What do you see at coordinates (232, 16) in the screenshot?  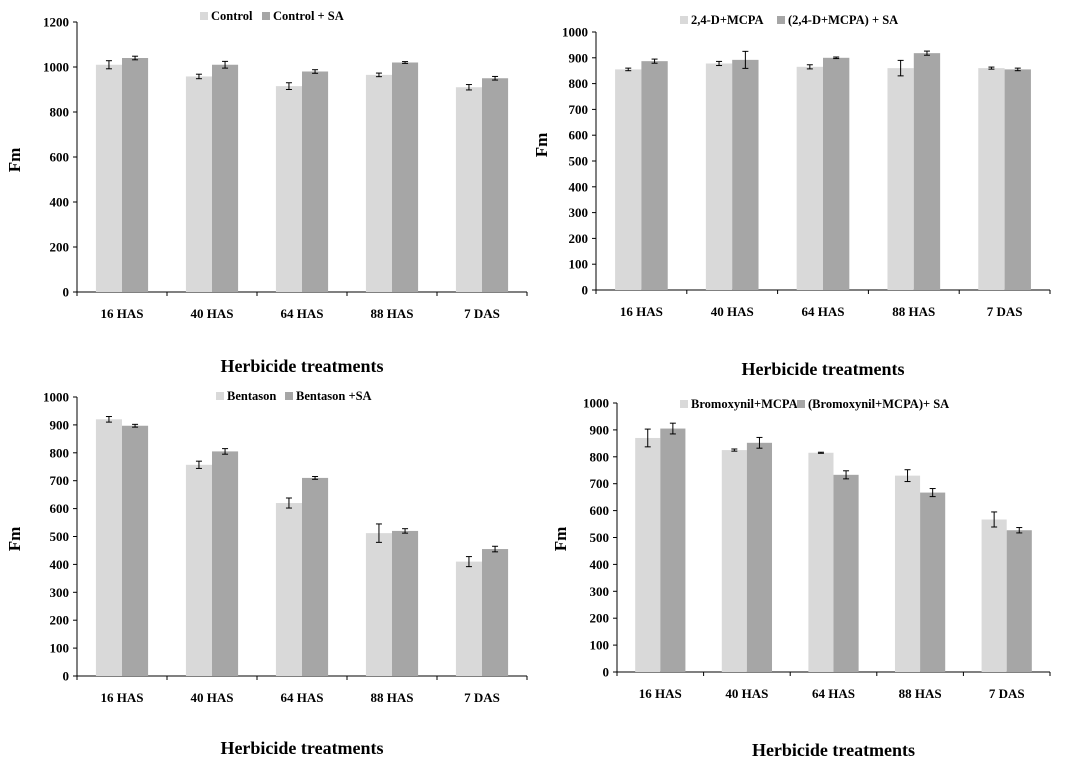 I see `legend-label-1: Control` at bounding box center [232, 16].